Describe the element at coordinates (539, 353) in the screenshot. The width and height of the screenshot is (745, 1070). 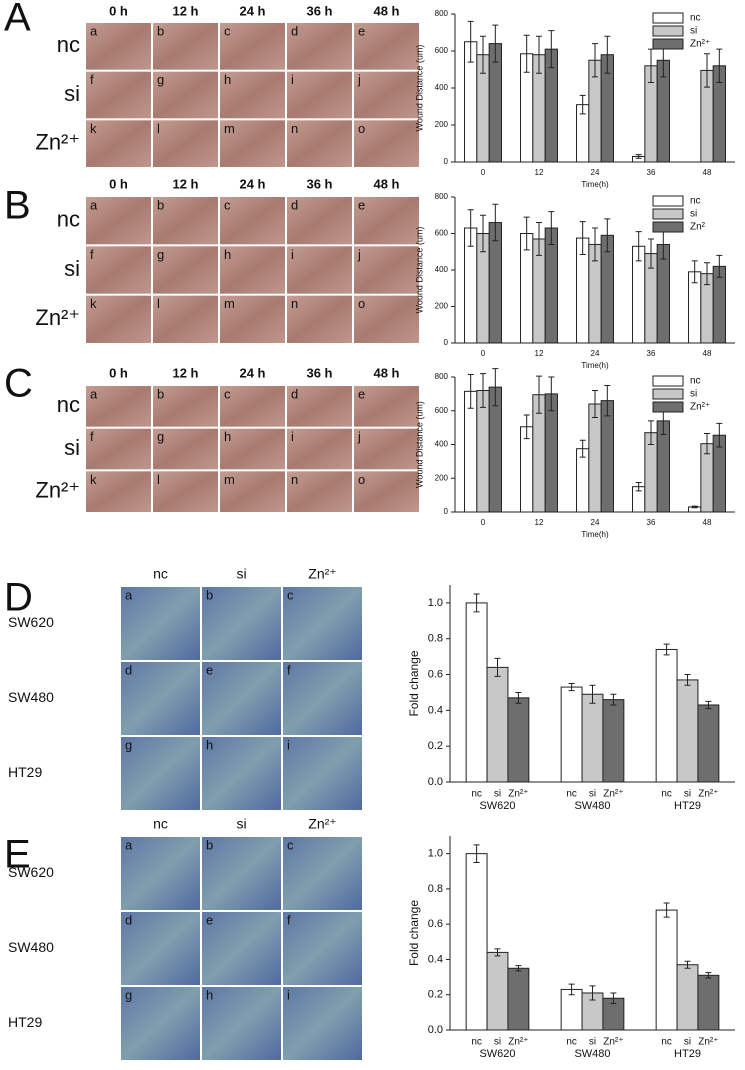
I see `x-tick-label: 12` at that location.